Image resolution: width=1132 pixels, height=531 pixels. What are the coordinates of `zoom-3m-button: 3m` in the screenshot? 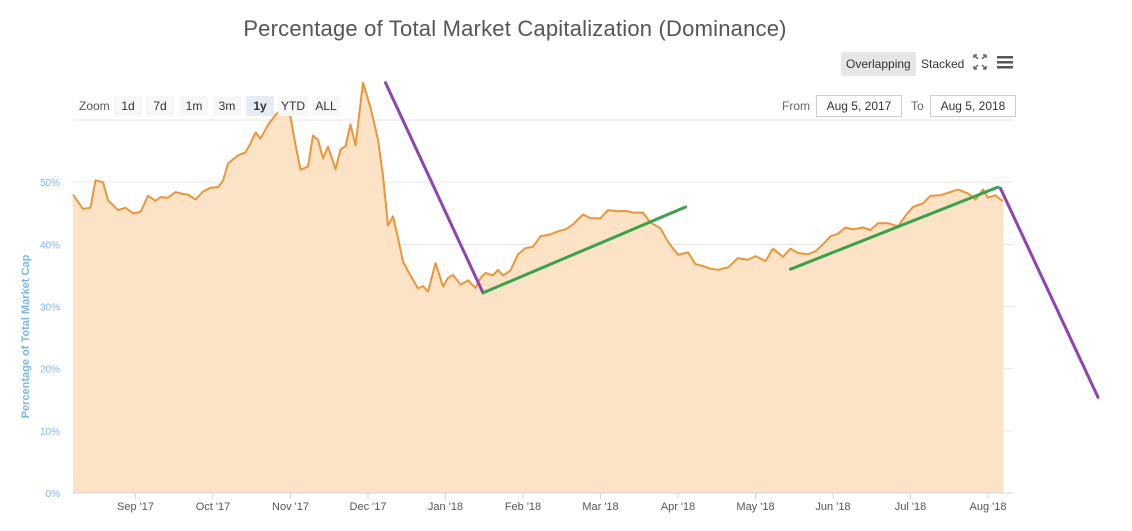 It's located at (227, 106).